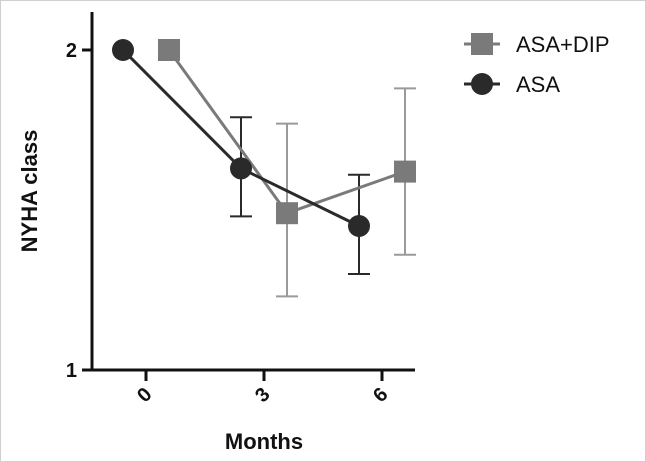 Image resolution: width=646 pixels, height=462 pixels. What do you see at coordinates (144, 394) in the screenshot?
I see `x-tick-label: 0` at bounding box center [144, 394].